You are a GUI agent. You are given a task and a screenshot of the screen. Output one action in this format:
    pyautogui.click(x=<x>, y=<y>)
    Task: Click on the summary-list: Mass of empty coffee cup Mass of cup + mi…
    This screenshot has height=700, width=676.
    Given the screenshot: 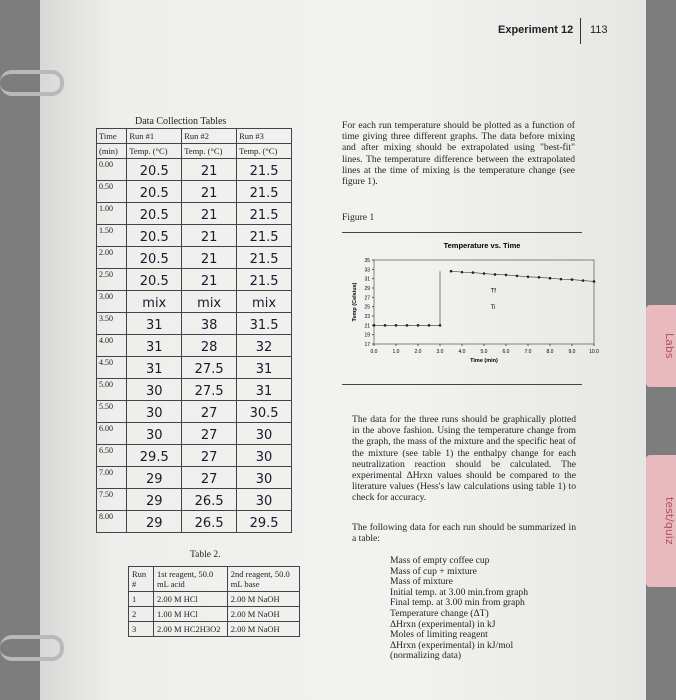 What is the action you would take?
    pyautogui.click(x=490, y=608)
    